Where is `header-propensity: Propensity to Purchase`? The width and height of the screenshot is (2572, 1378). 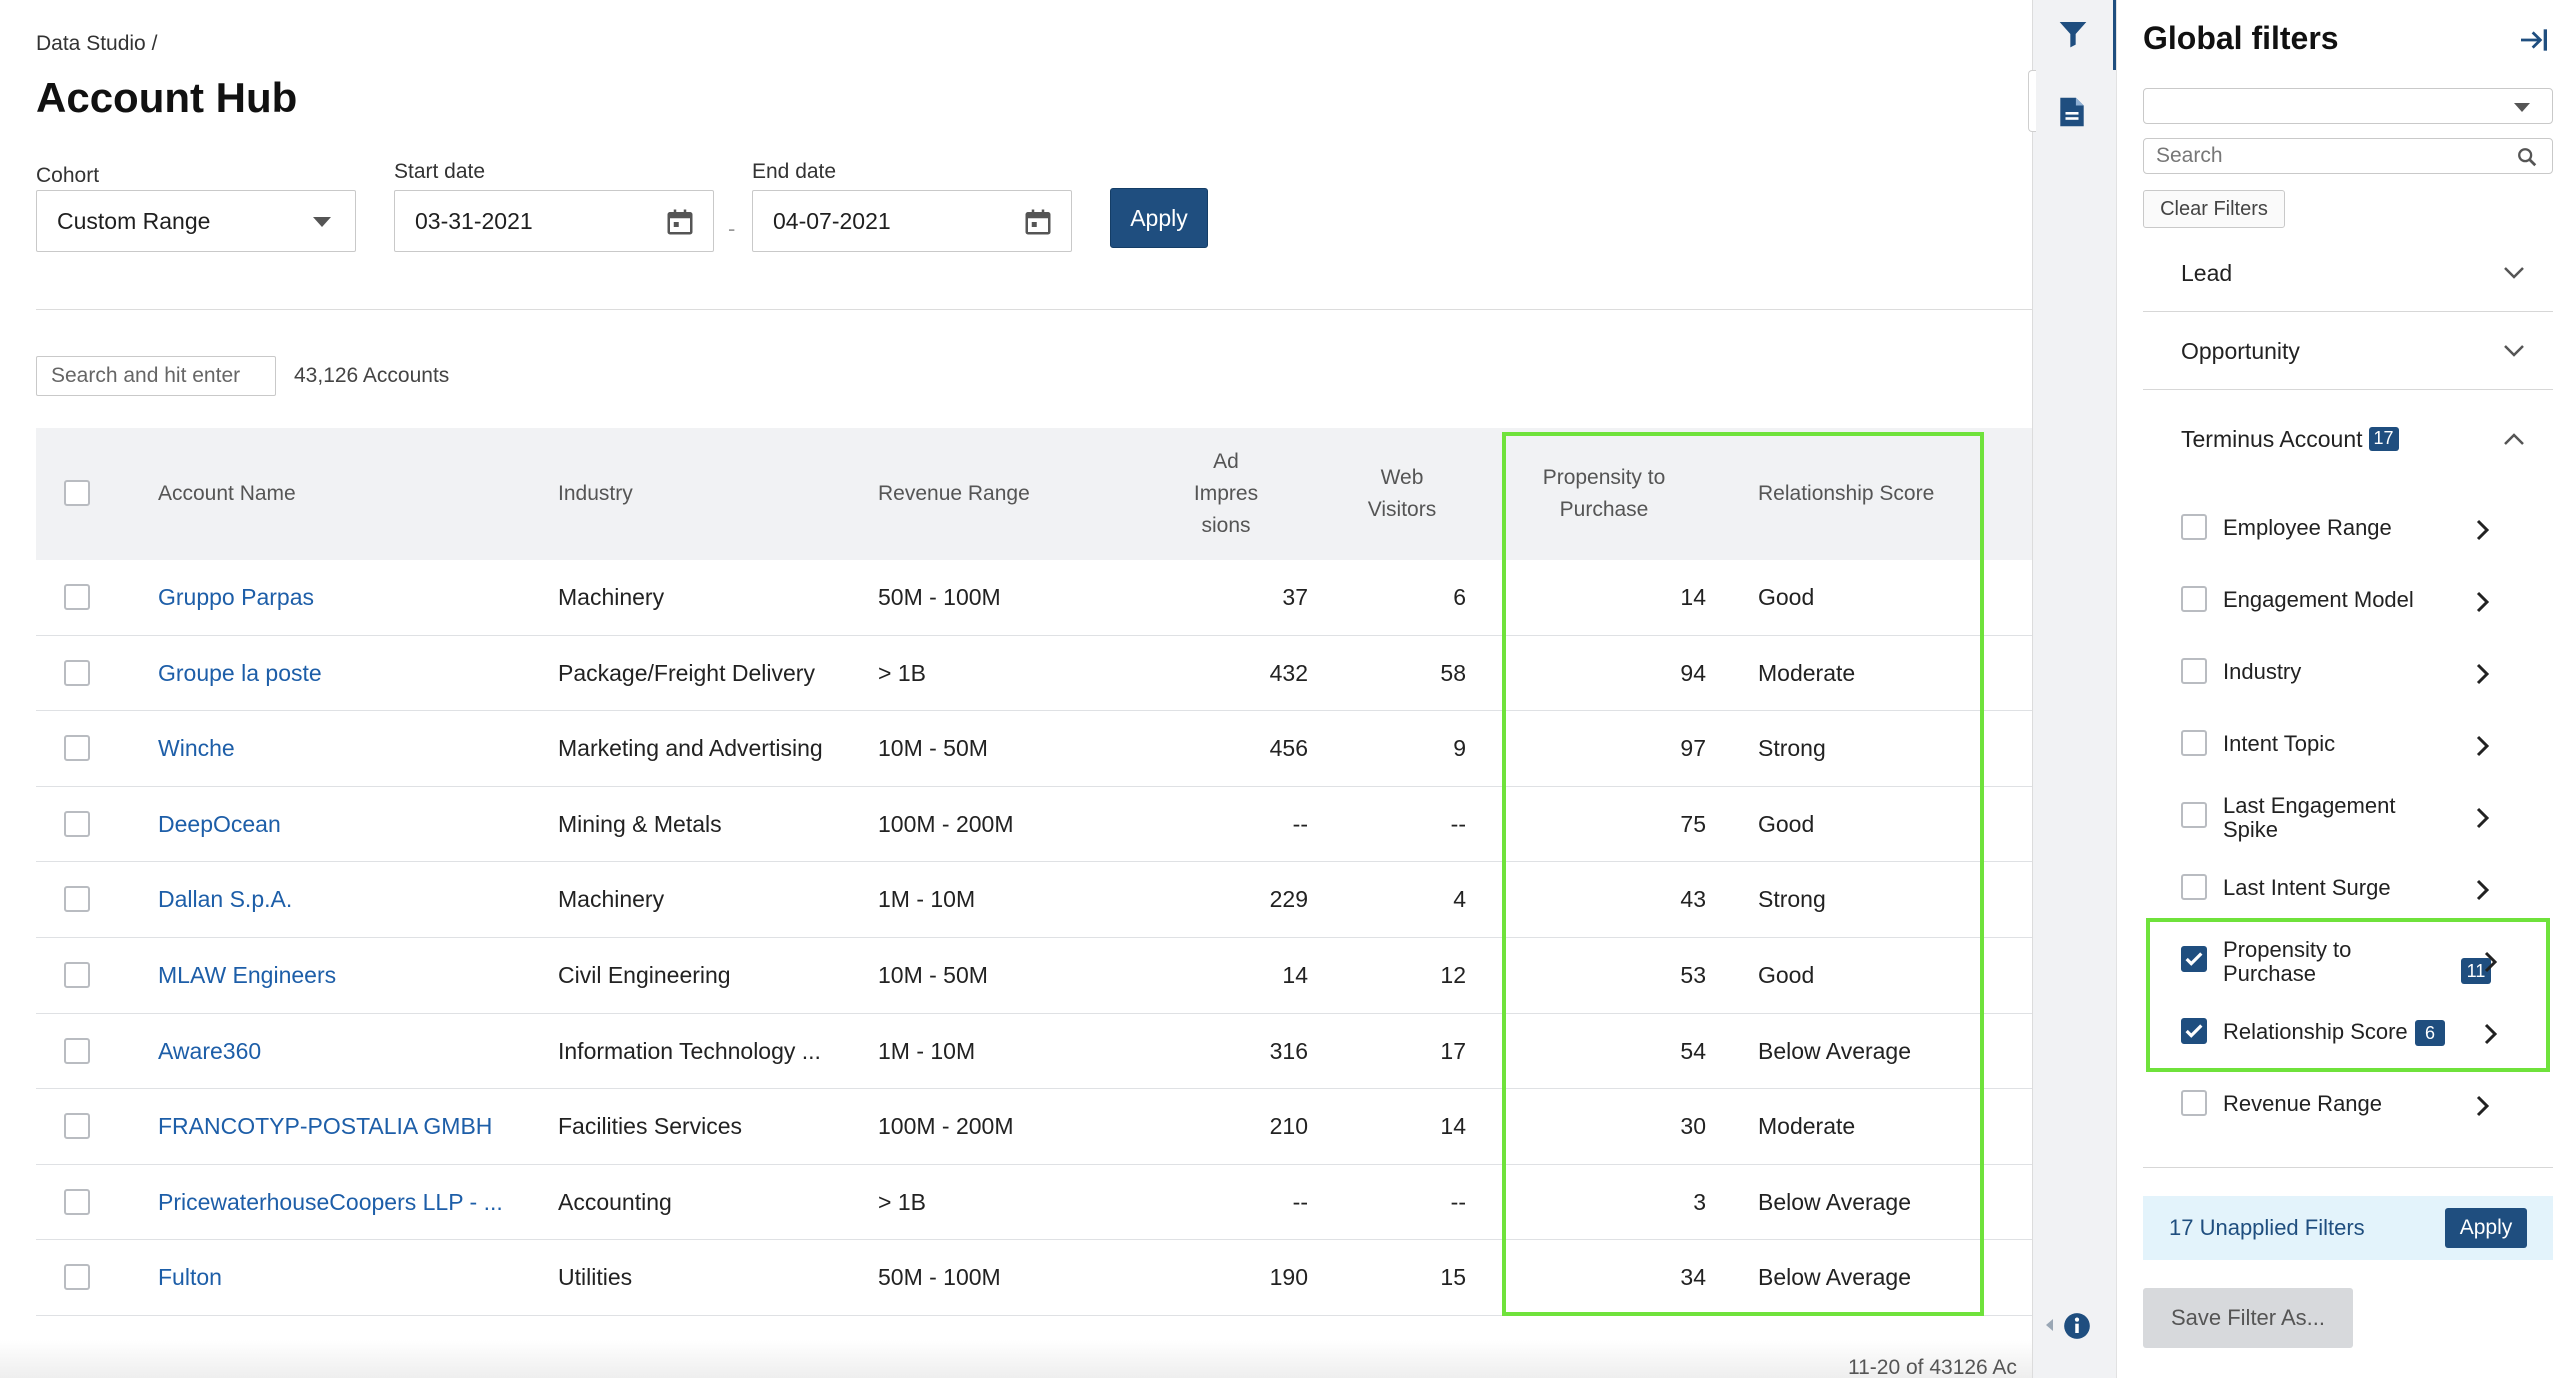
header-propensity: Propensity to Purchase is located at coordinates (1604, 494).